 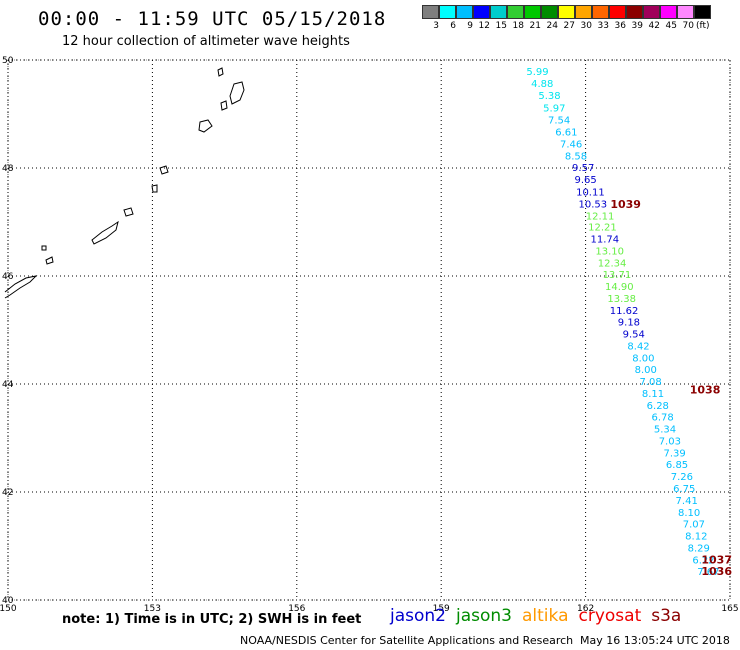 What do you see at coordinates (453, 26) in the screenshot?
I see `legend-tick-label: 6` at bounding box center [453, 26].